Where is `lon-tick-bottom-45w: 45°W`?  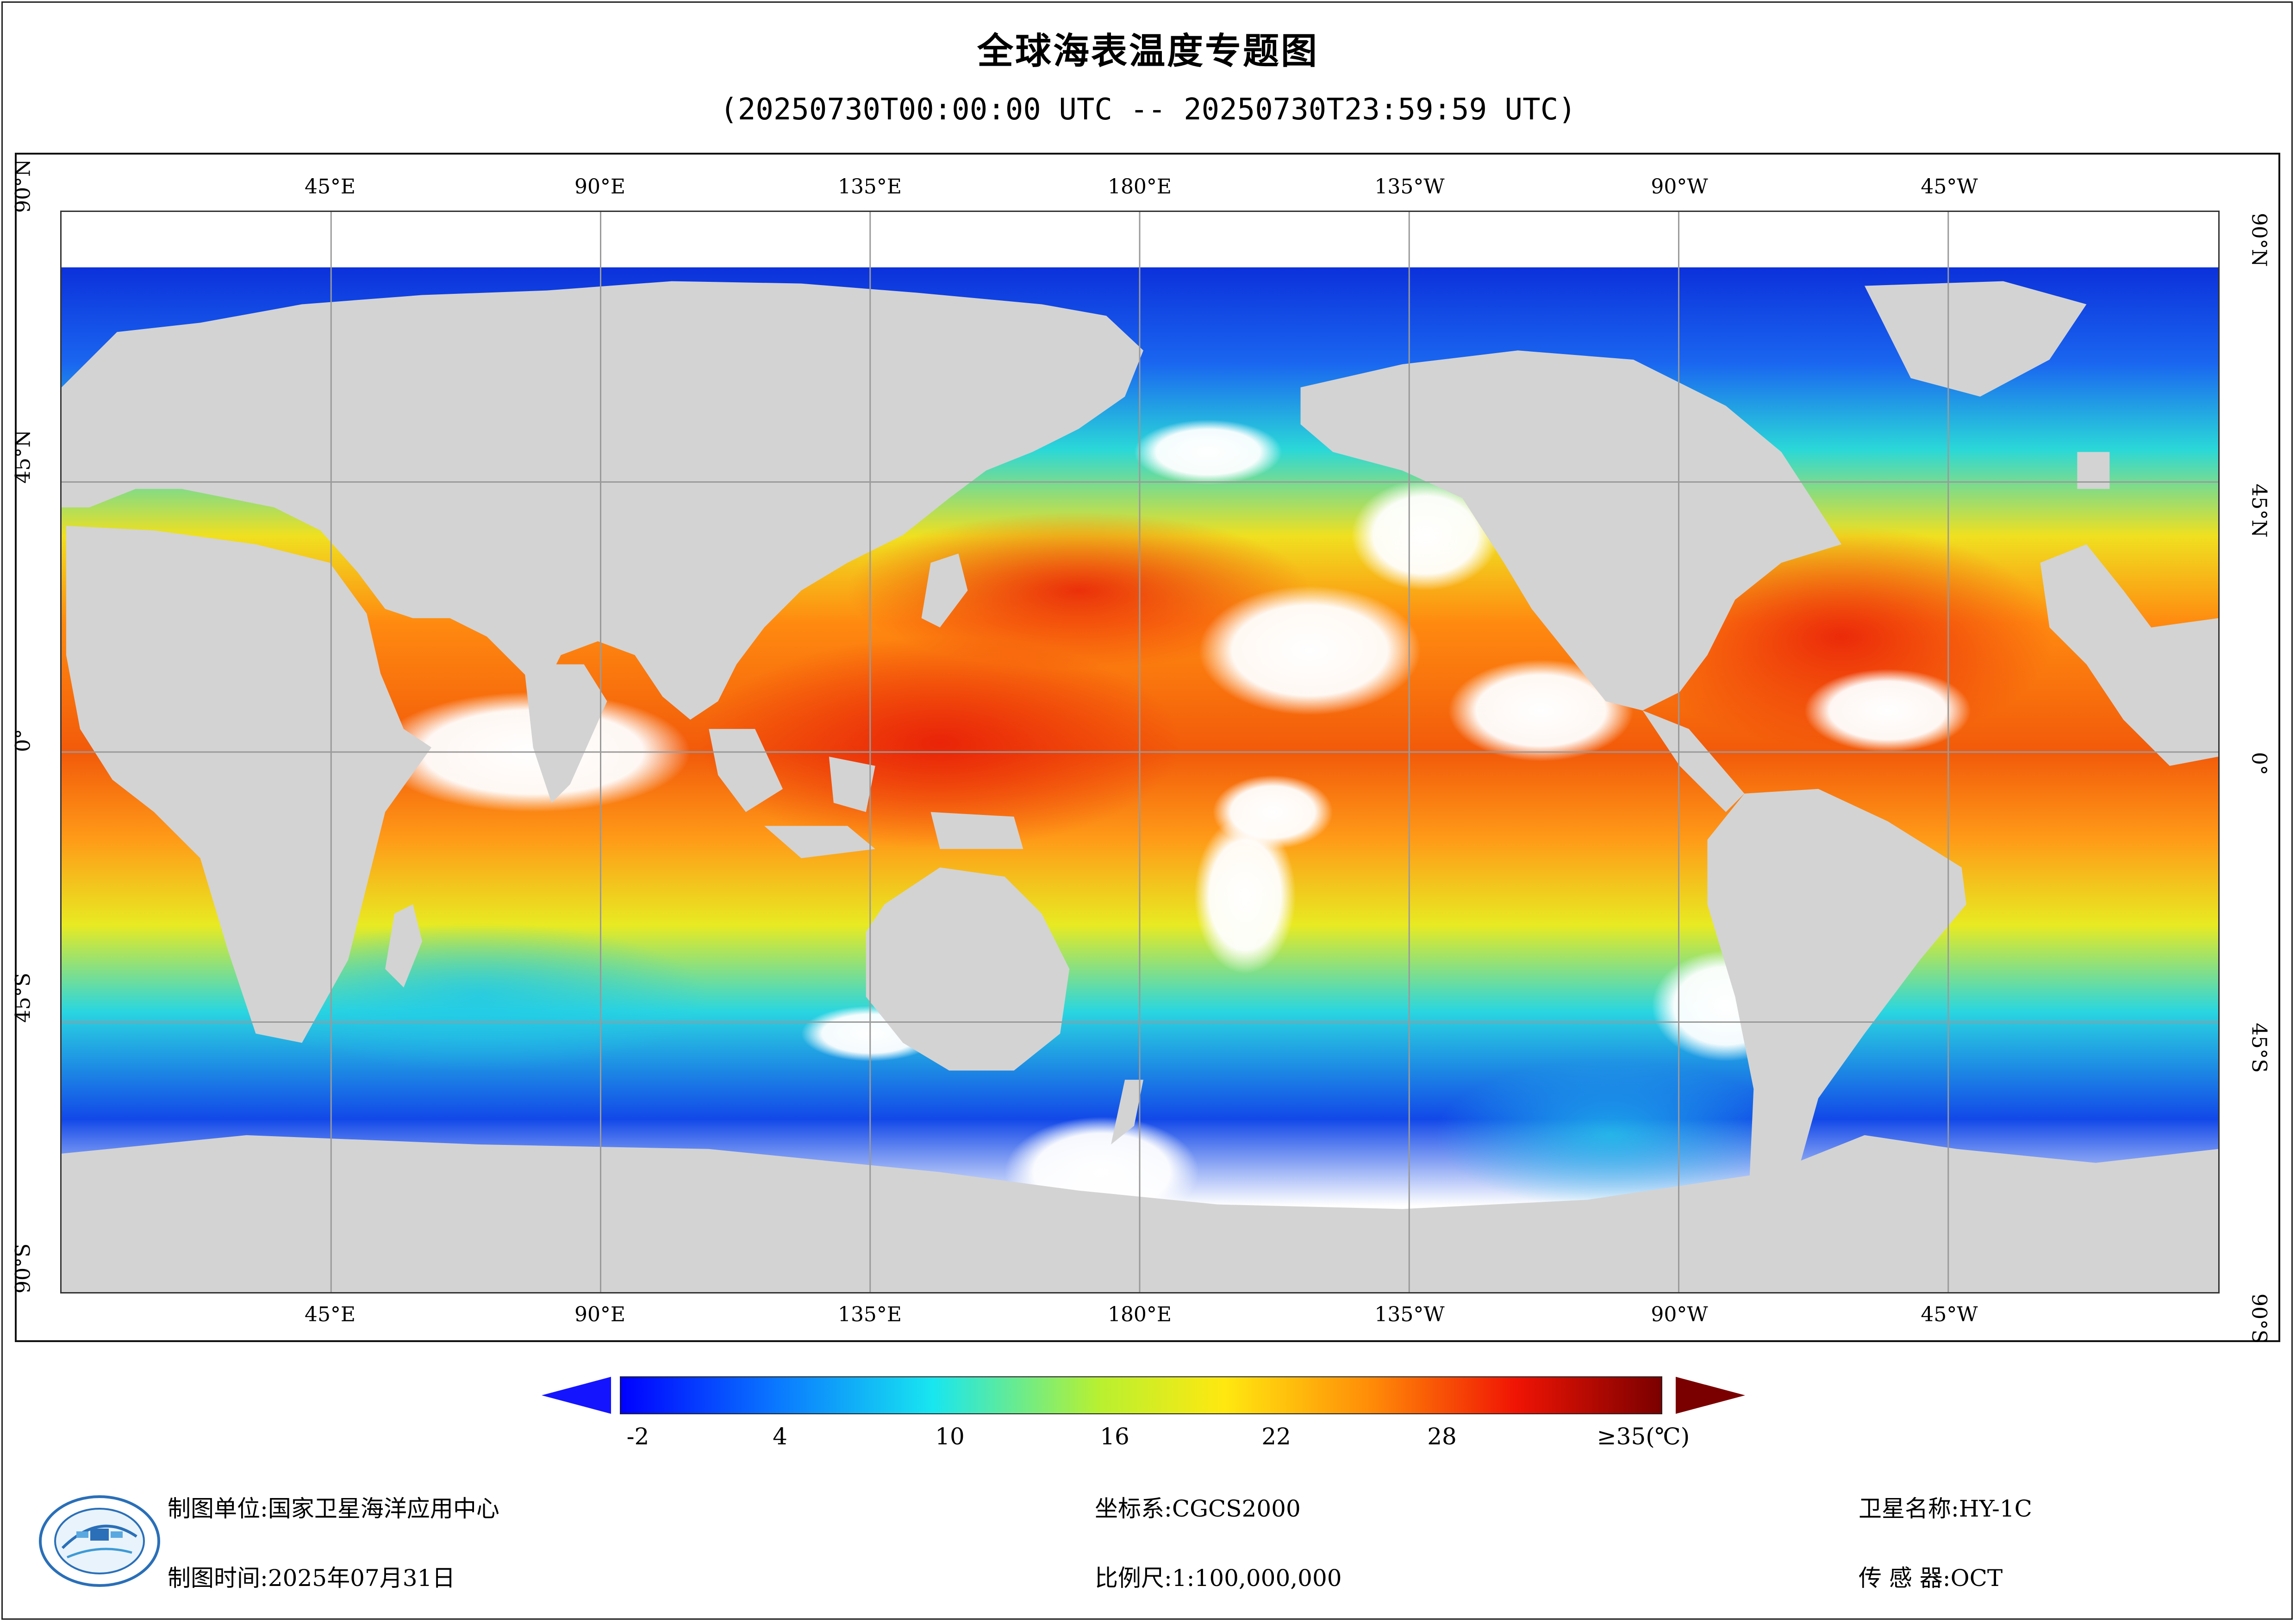
lon-tick-bottom-45w: 45°W is located at coordinates (1949, 1314).